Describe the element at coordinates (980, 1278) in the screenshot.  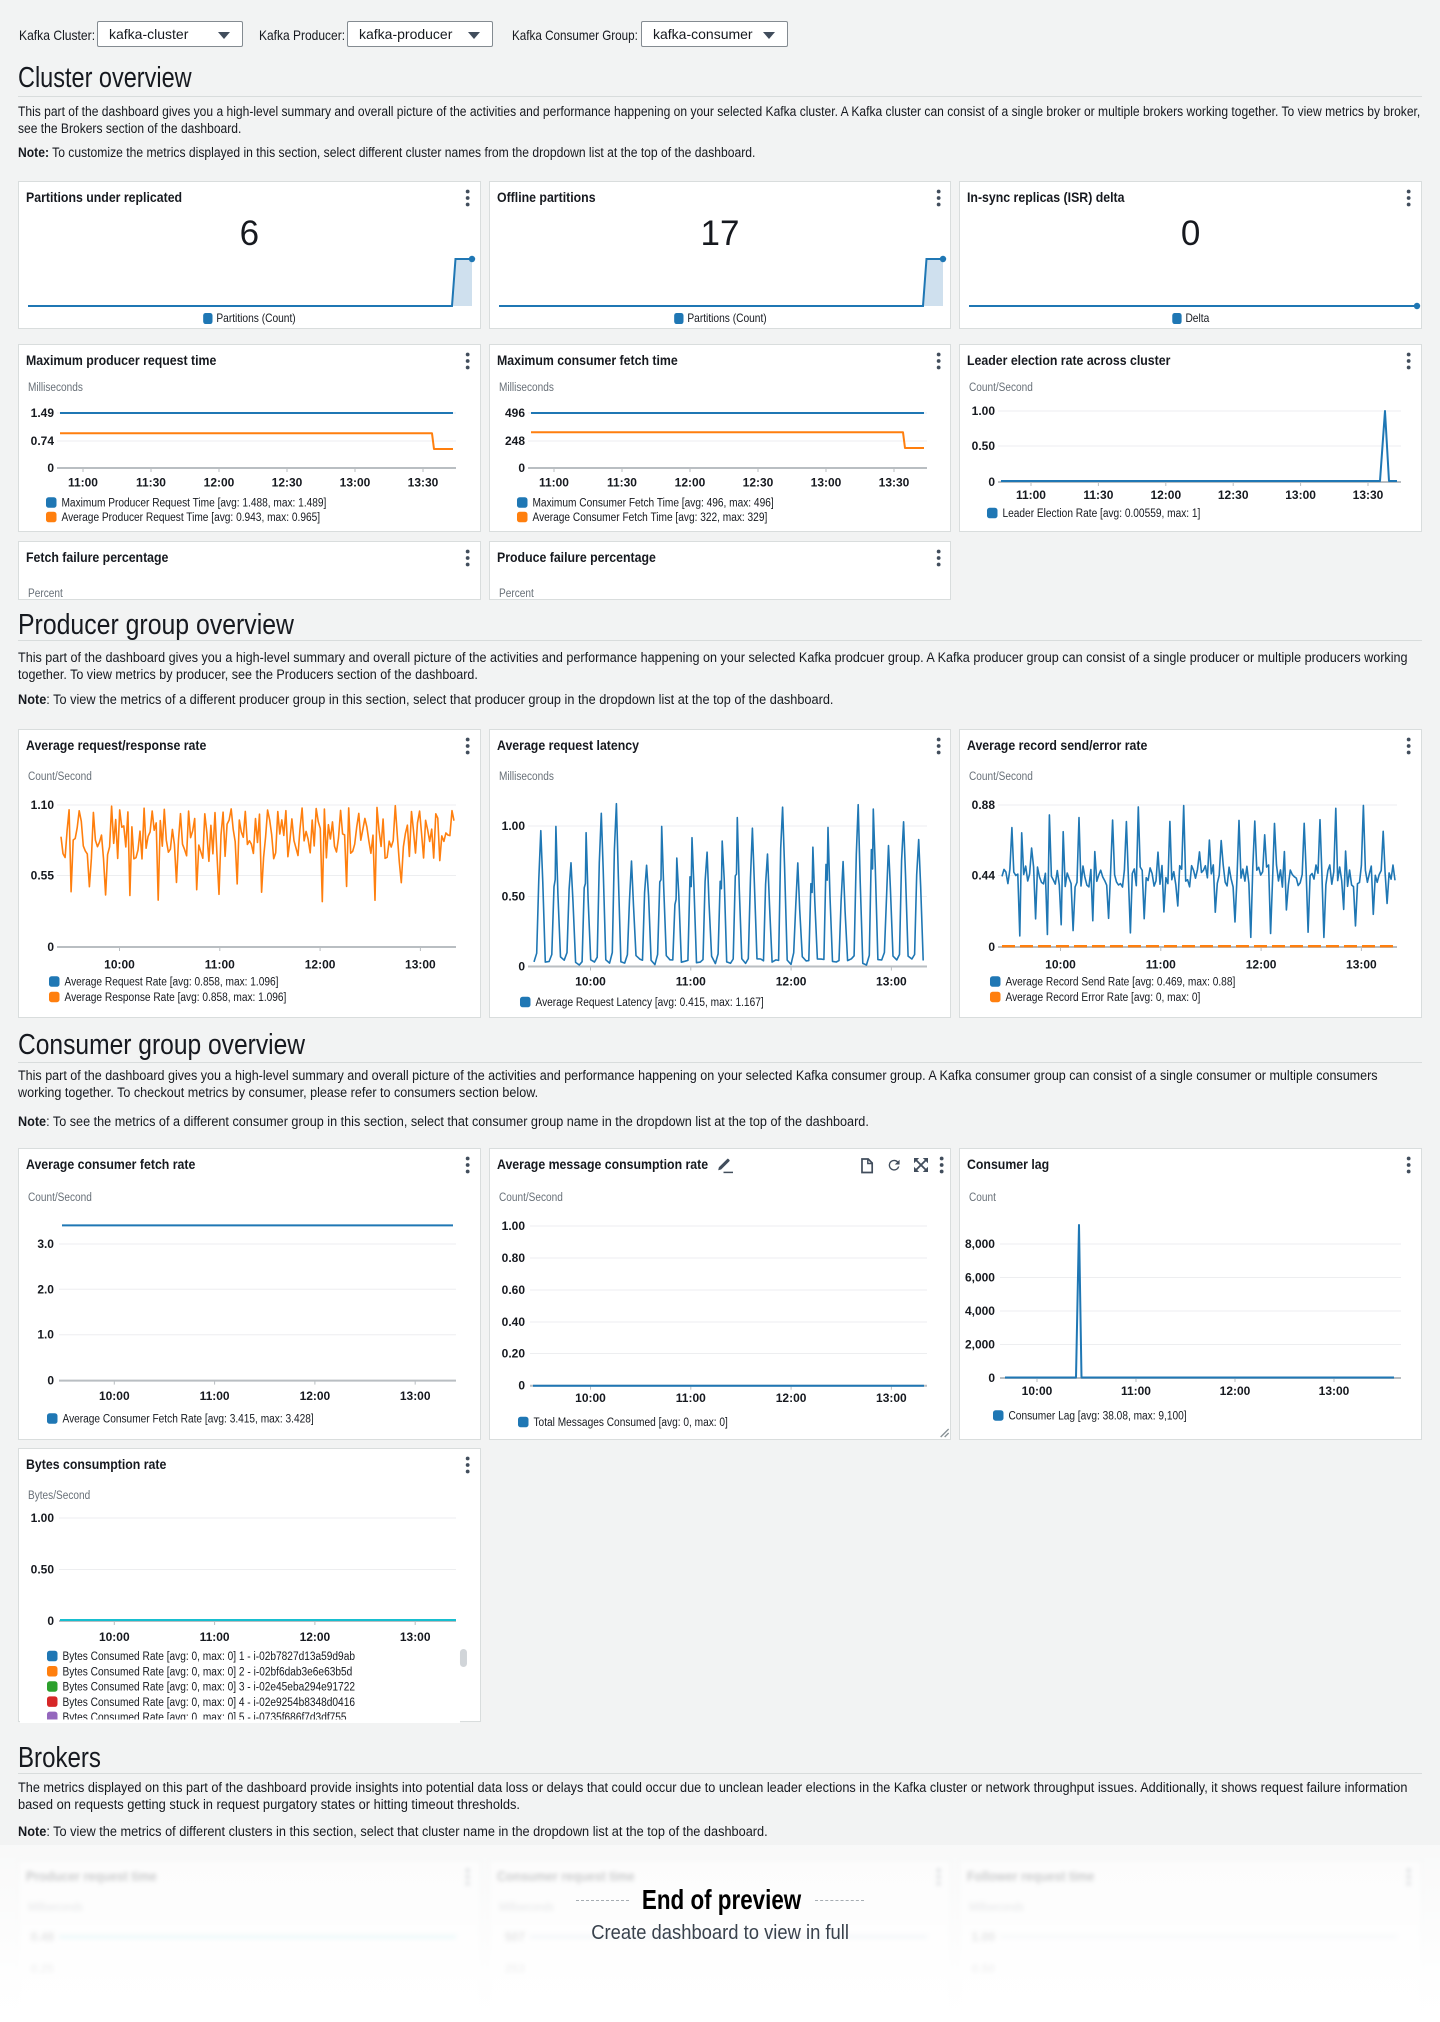
I see `svg-text: 6,000` at that location.